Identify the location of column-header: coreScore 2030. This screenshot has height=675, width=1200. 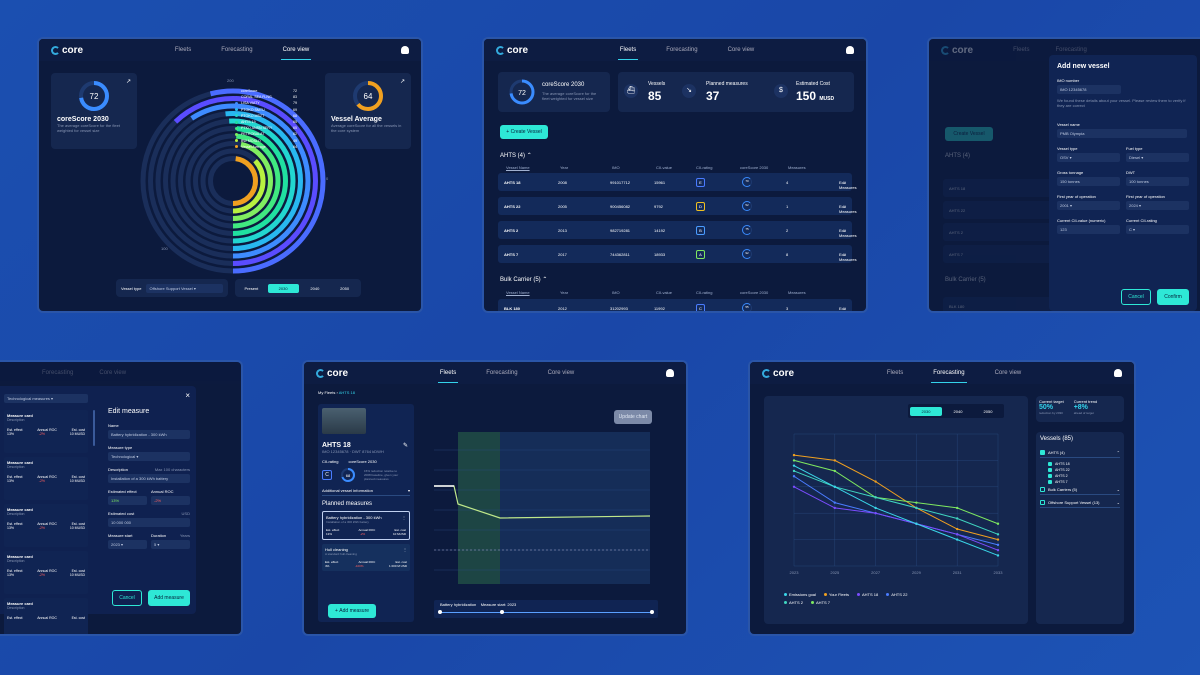
(754, 167).